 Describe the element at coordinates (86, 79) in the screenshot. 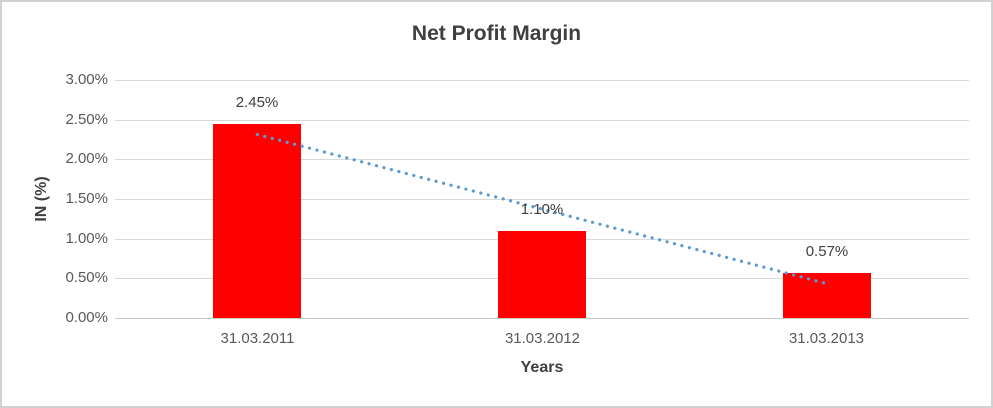

I see `y-tick-label: 3.00%` at that location.